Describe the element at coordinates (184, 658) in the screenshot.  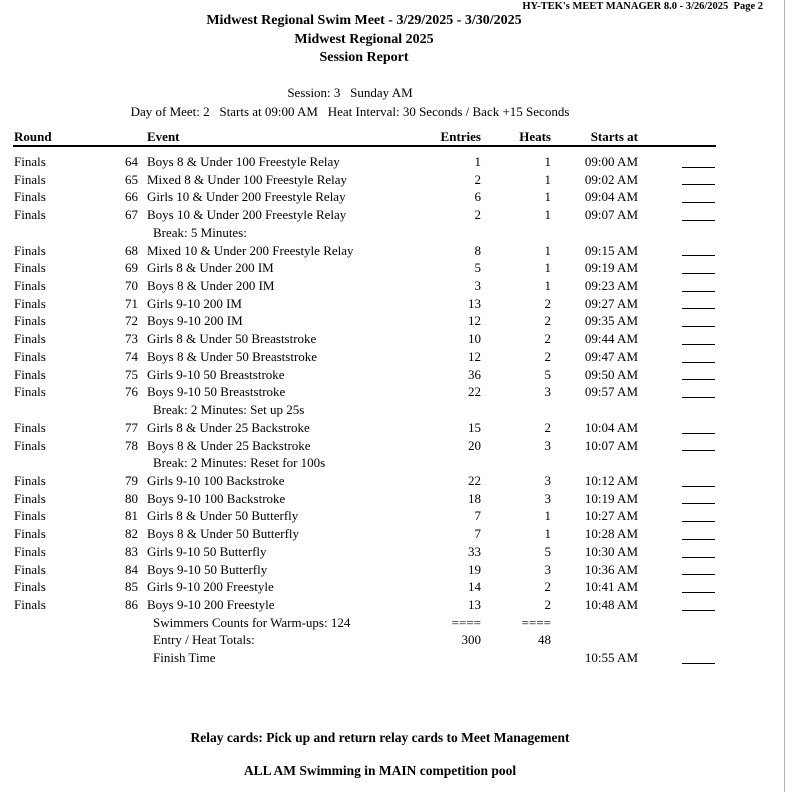
I see `summary-label: Finish Time` at that location.